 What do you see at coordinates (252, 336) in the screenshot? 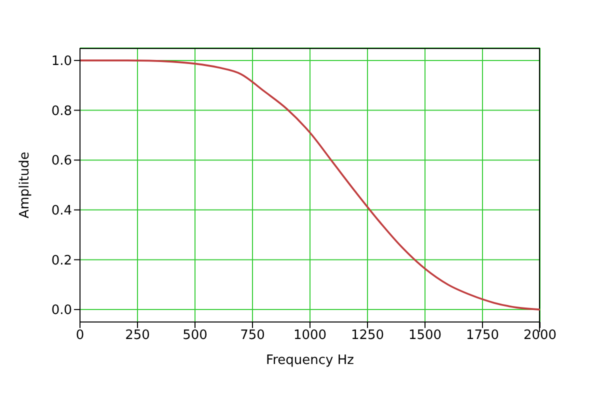
I see `x-tick-label: 750` at bounding box center [252, 336].